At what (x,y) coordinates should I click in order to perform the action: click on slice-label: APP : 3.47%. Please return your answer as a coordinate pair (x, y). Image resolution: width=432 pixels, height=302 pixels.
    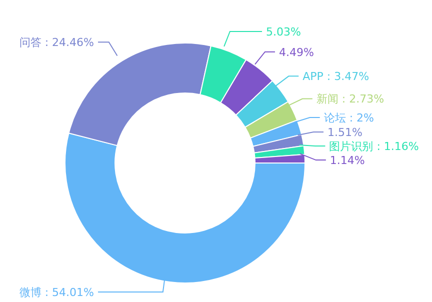
    Looking at the image, I should click on (336, 77).